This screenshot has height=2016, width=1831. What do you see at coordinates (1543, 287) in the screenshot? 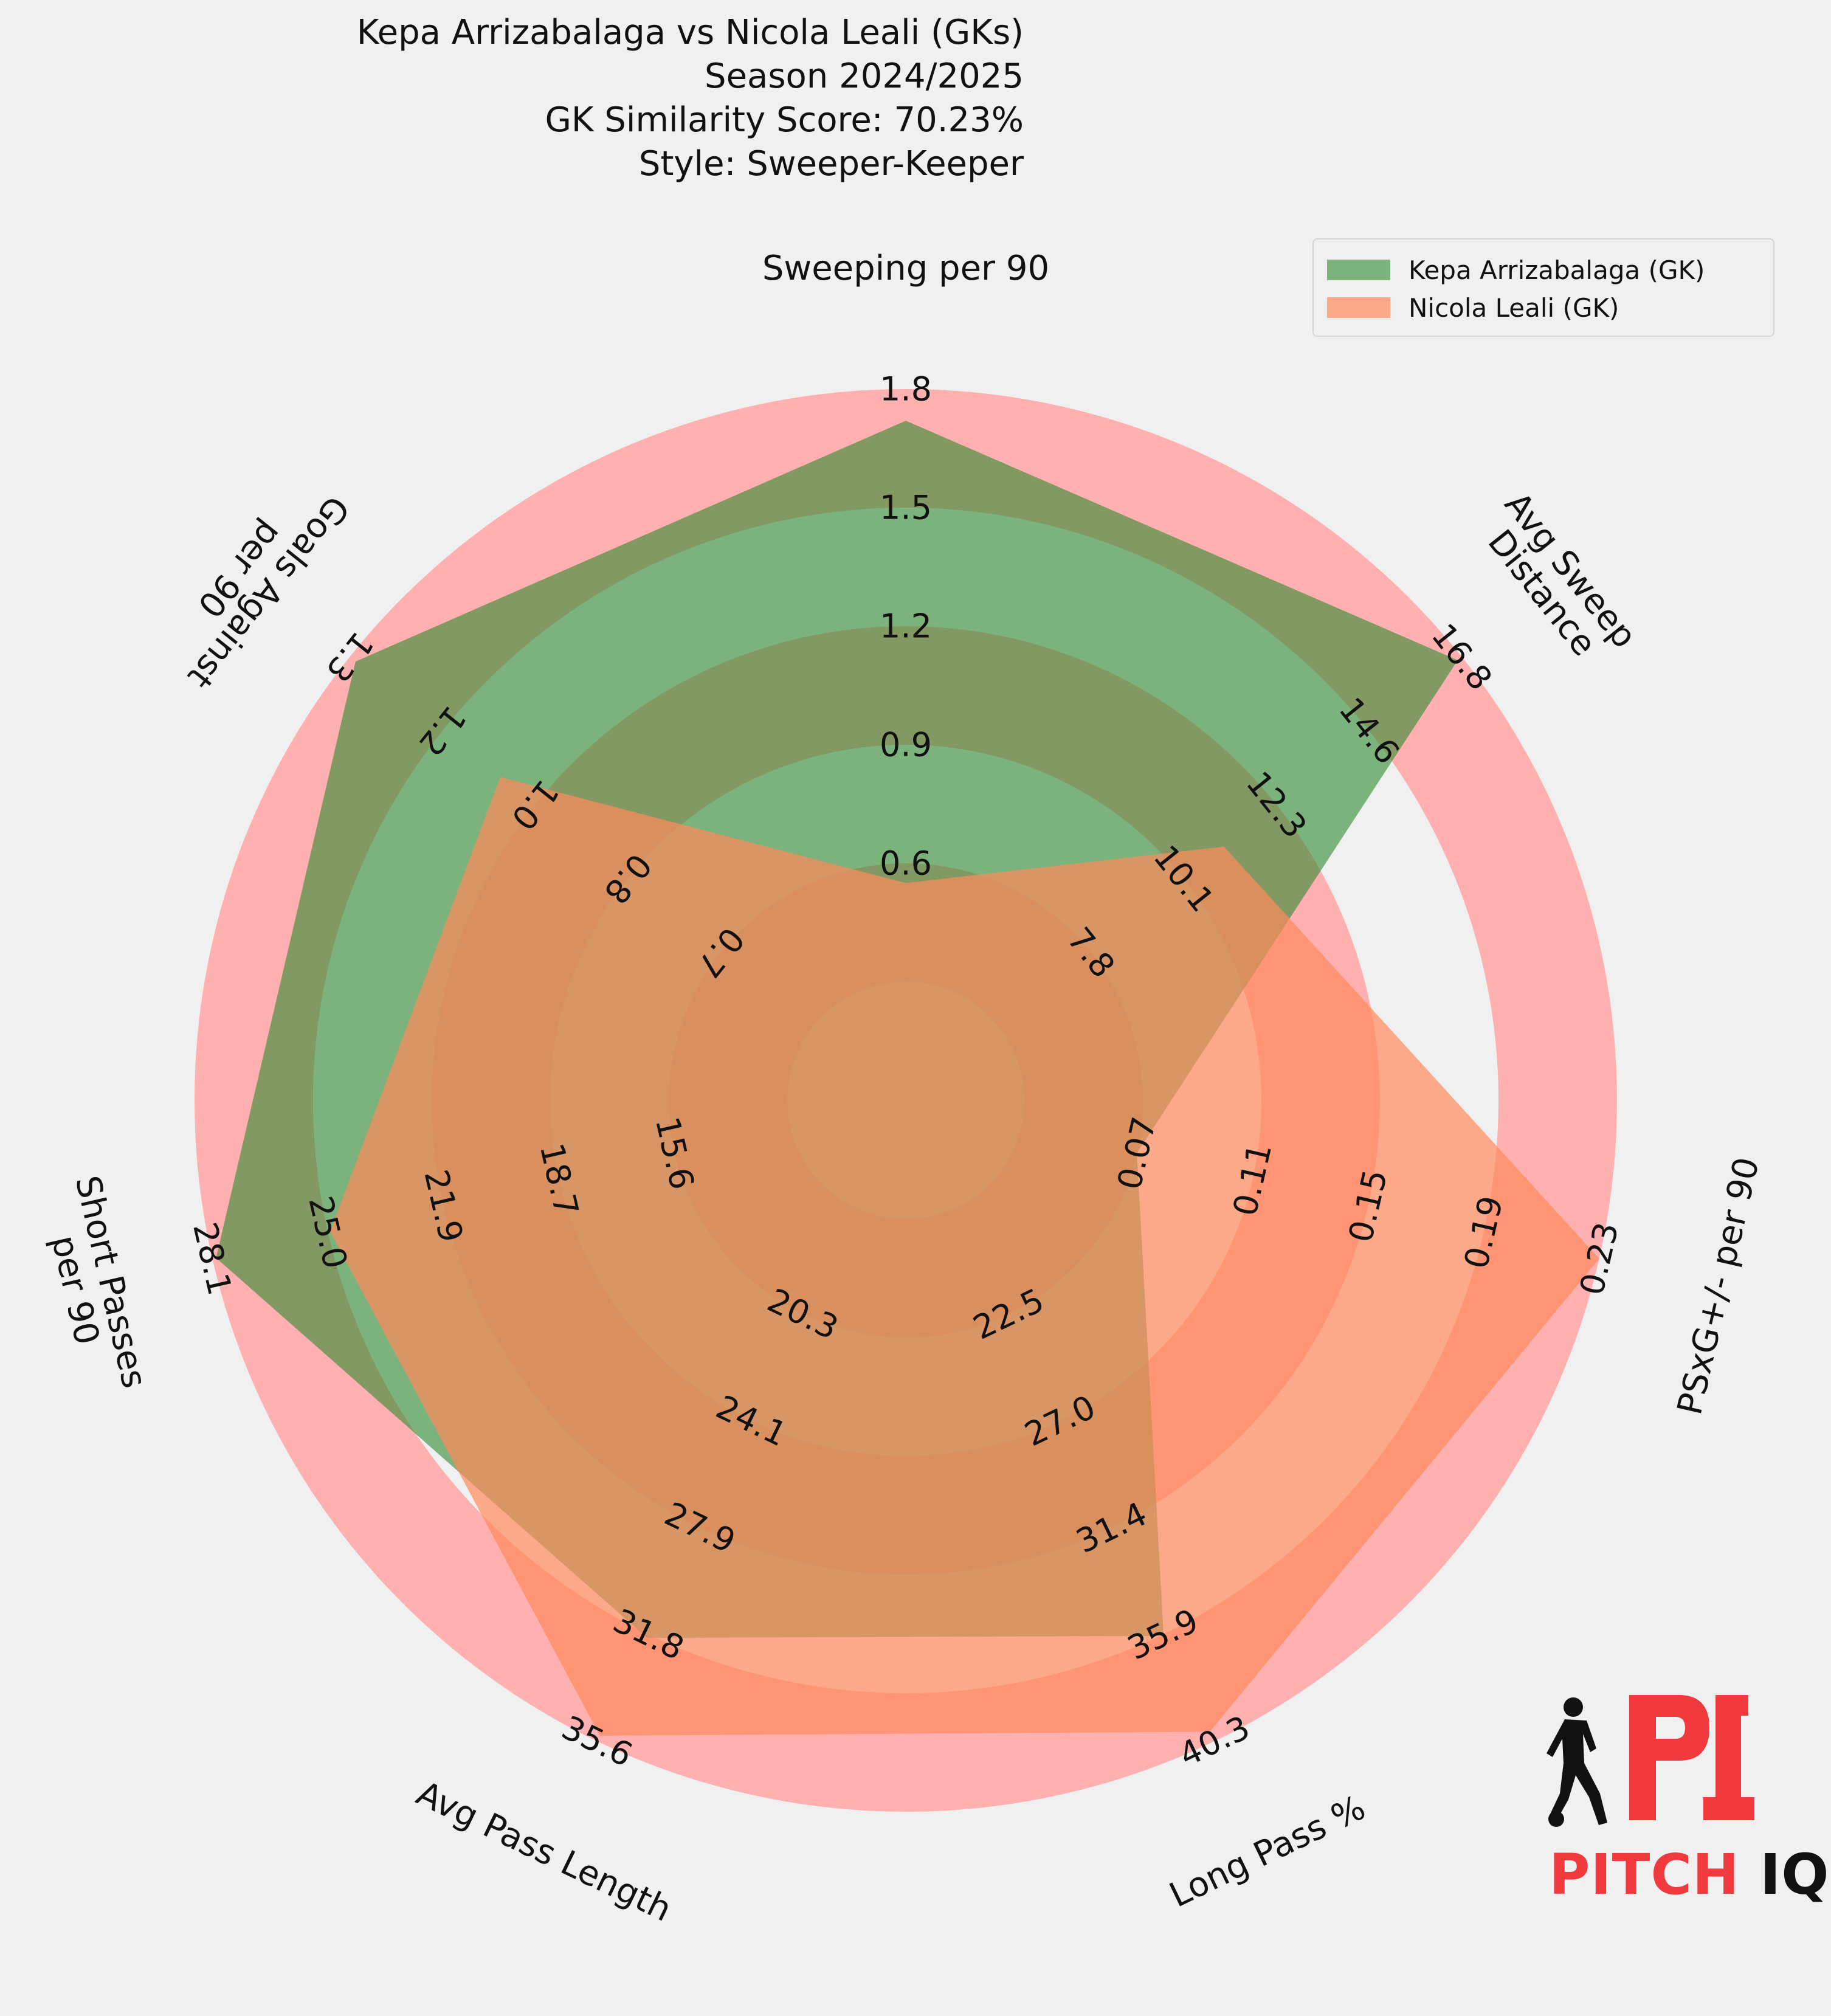
I see `legend: Kepa Arrizabalaga (GK) Nicola Leali (GK)` at bounding box center [1543, 287].